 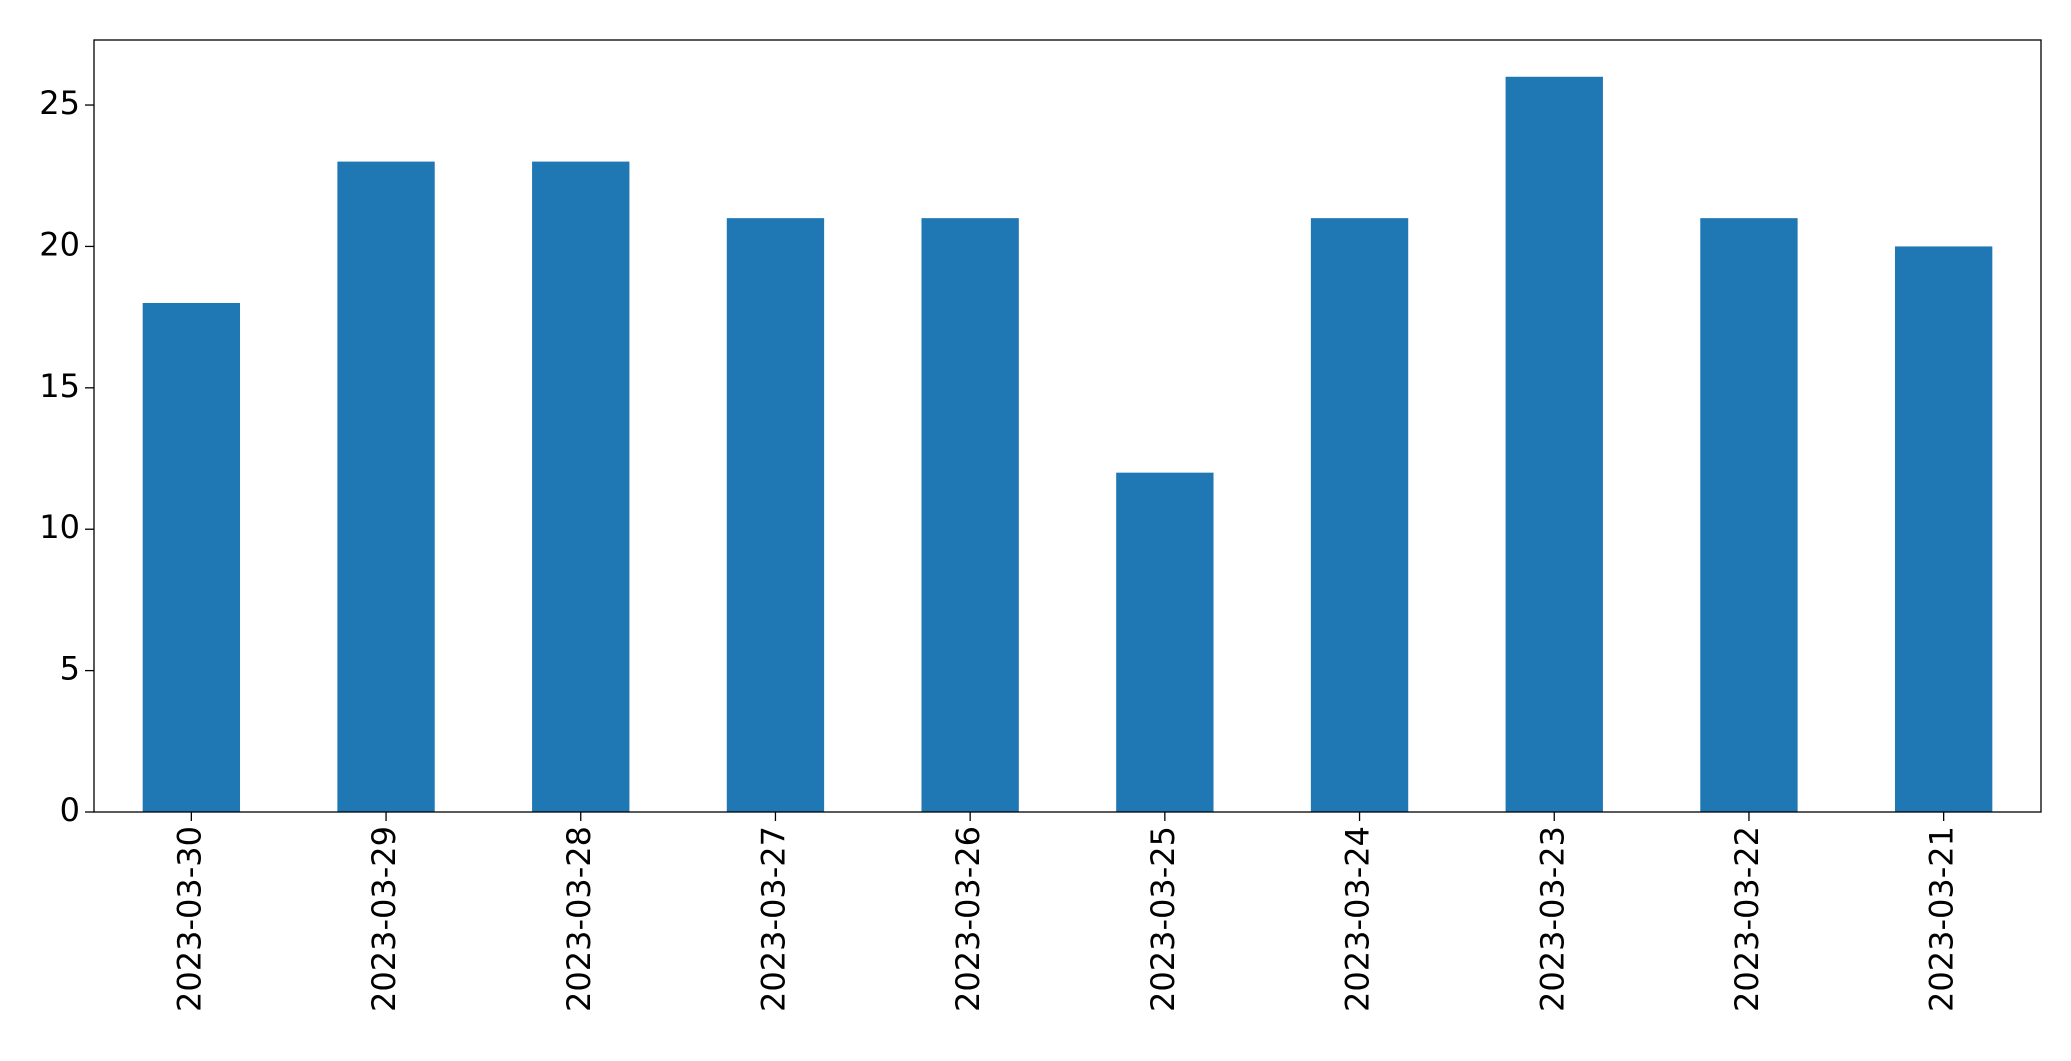 What do you see at coordinates (579, 919) in the screenshot?
I see `x-tick-label: 2023-03-28` at bounding box center [579, 919].